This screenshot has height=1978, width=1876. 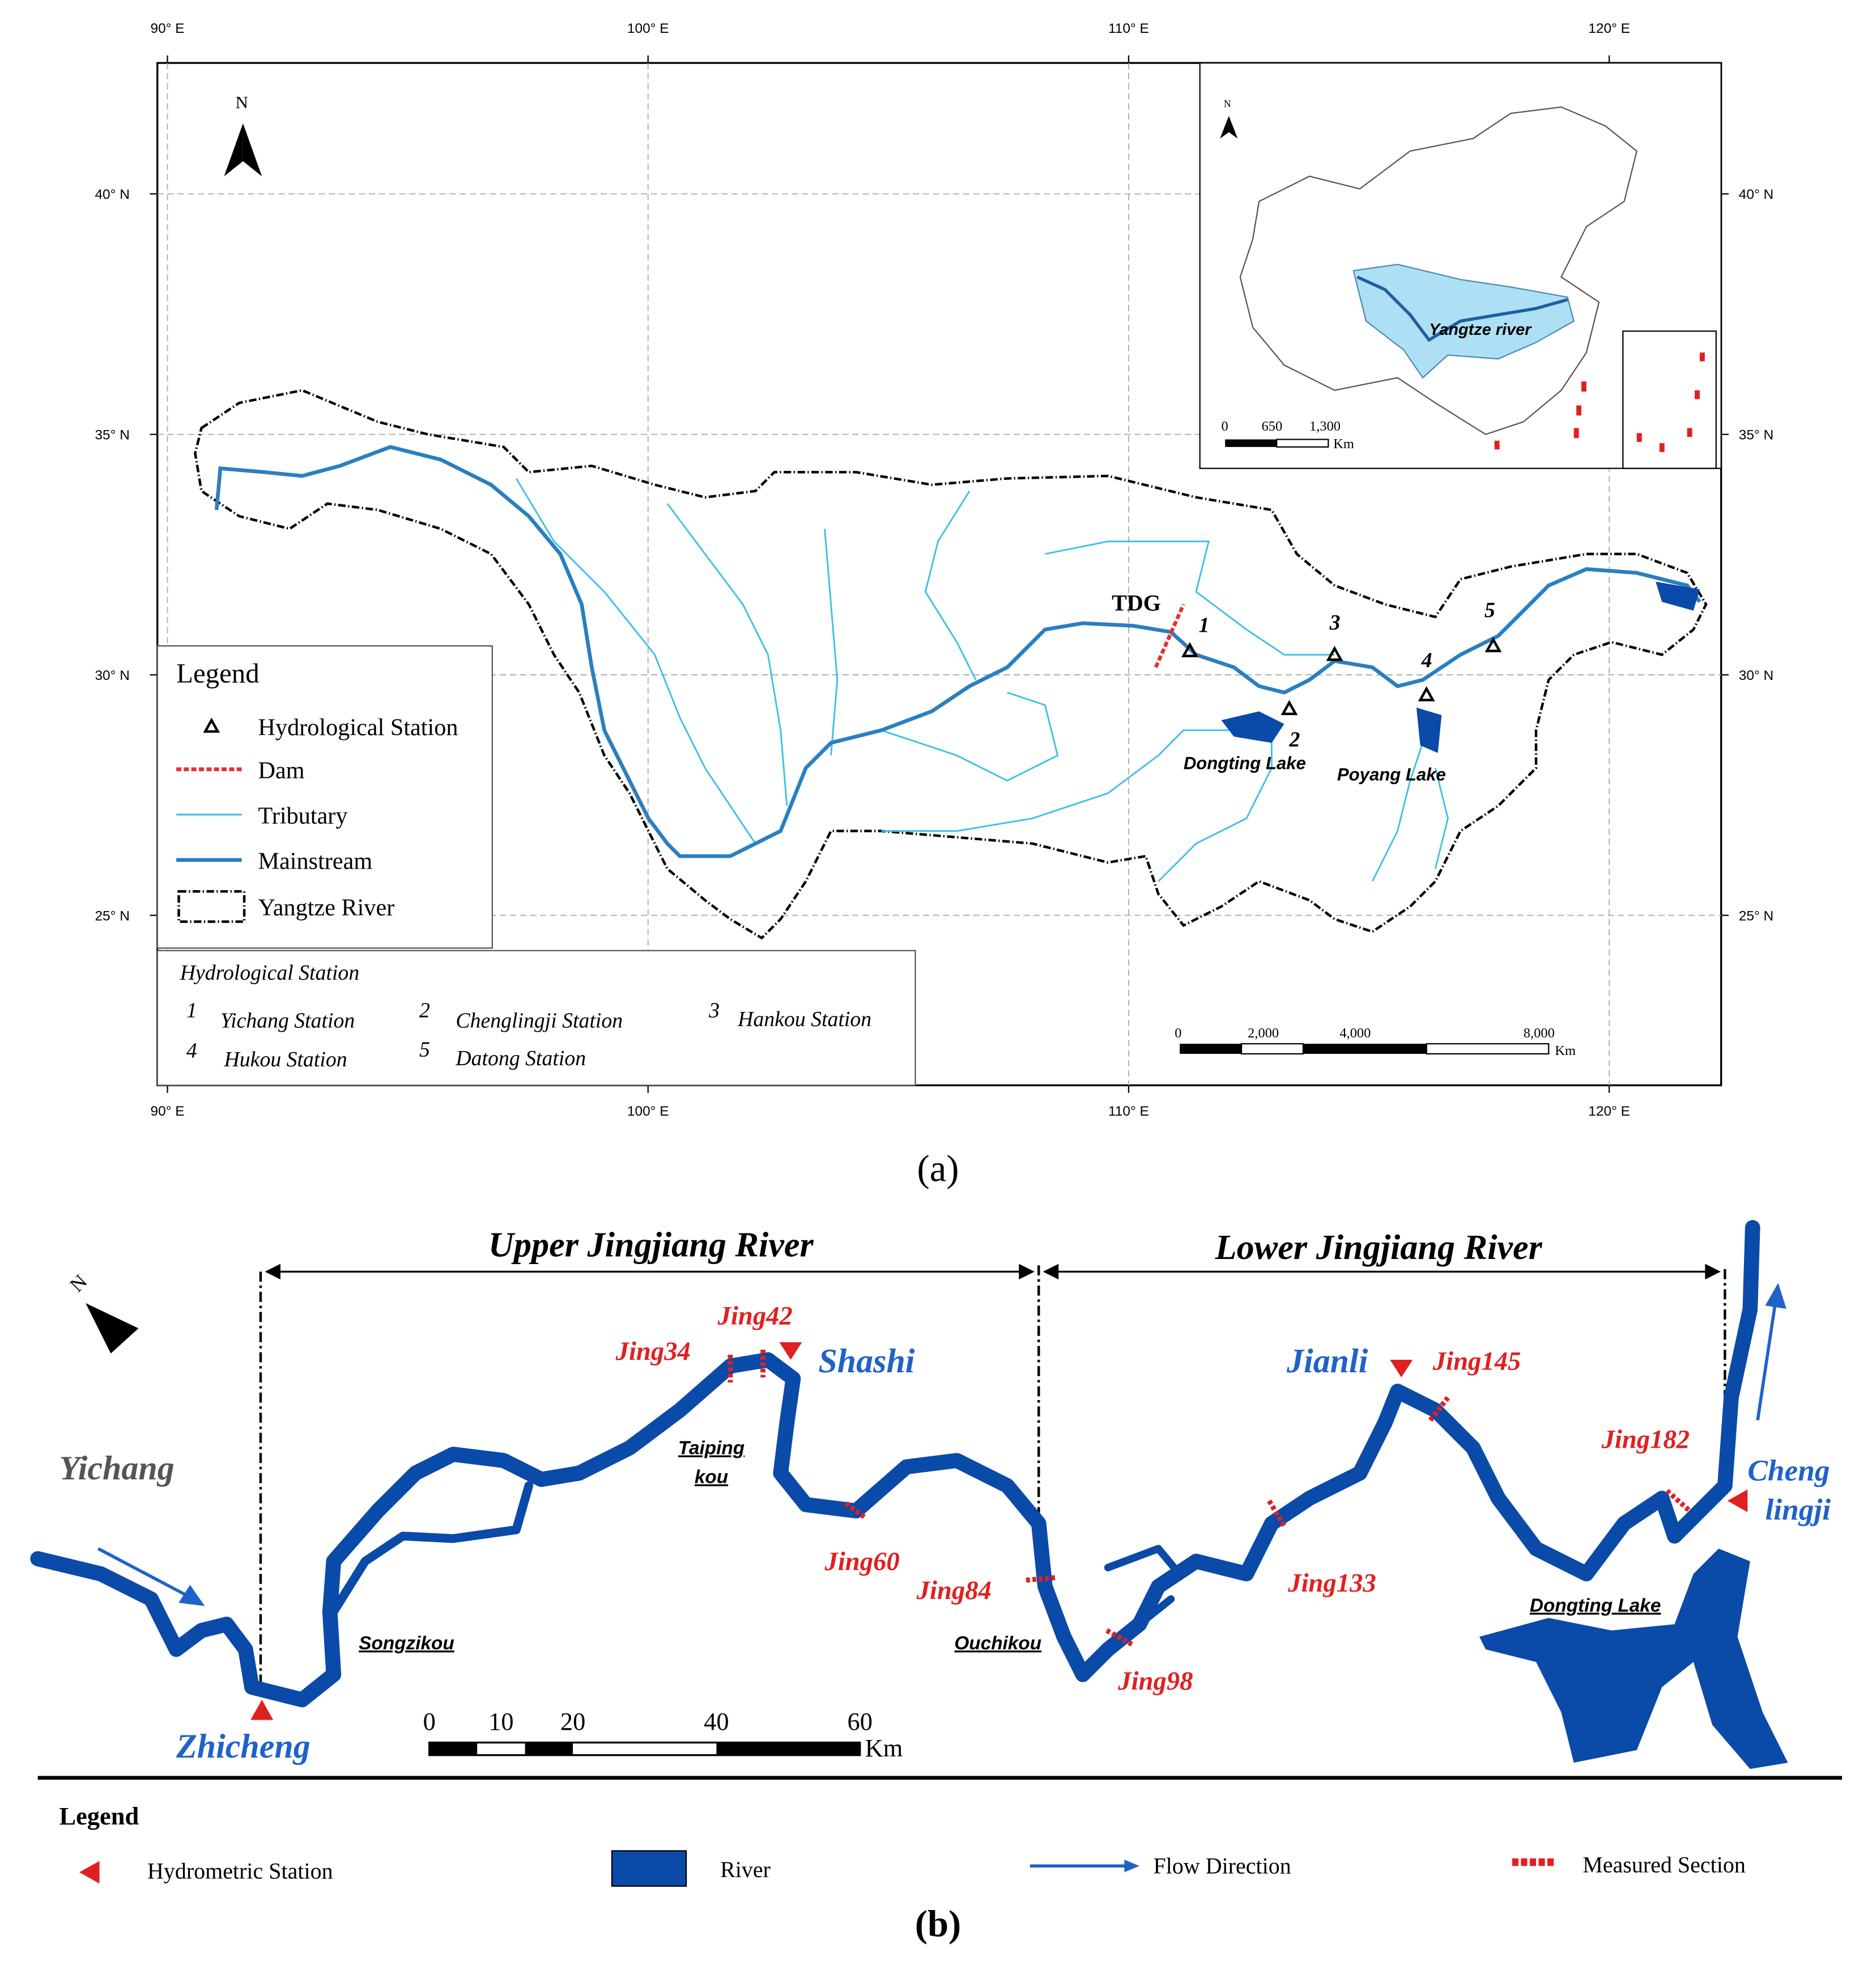 I want to click on station-label: Shashi, so click(x=866, y=1361).